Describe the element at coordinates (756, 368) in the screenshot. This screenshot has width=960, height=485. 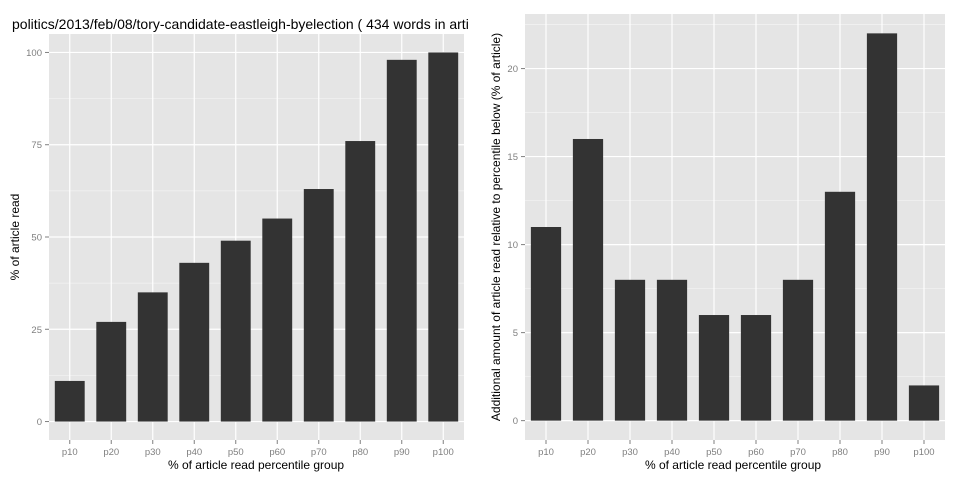
I see `right-bar-p60` at that location.